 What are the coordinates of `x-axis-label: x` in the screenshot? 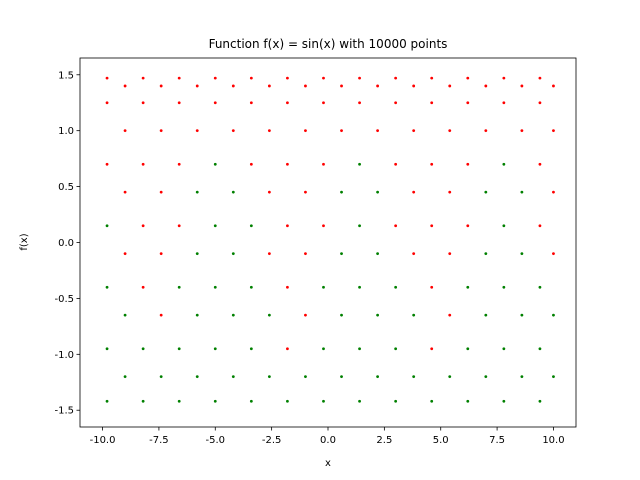 It's located at (328, 463).